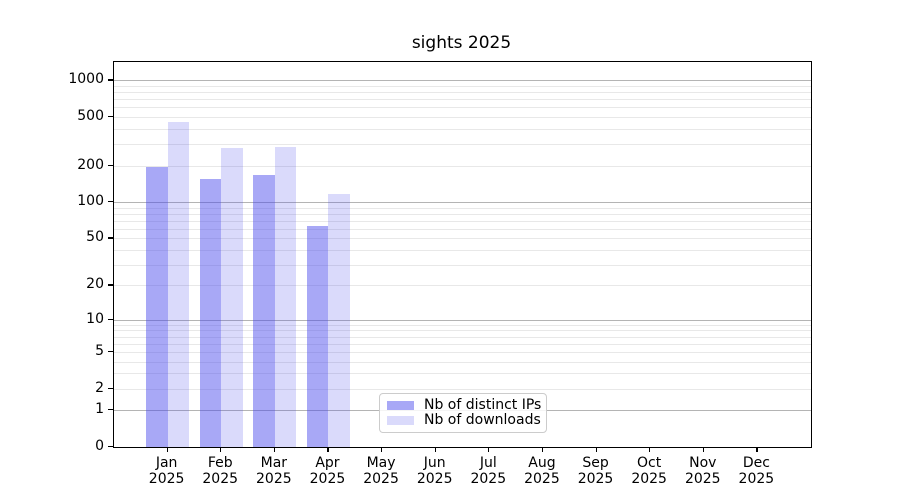  I want to click on x-tick-mark-mar, so click(274, 449).